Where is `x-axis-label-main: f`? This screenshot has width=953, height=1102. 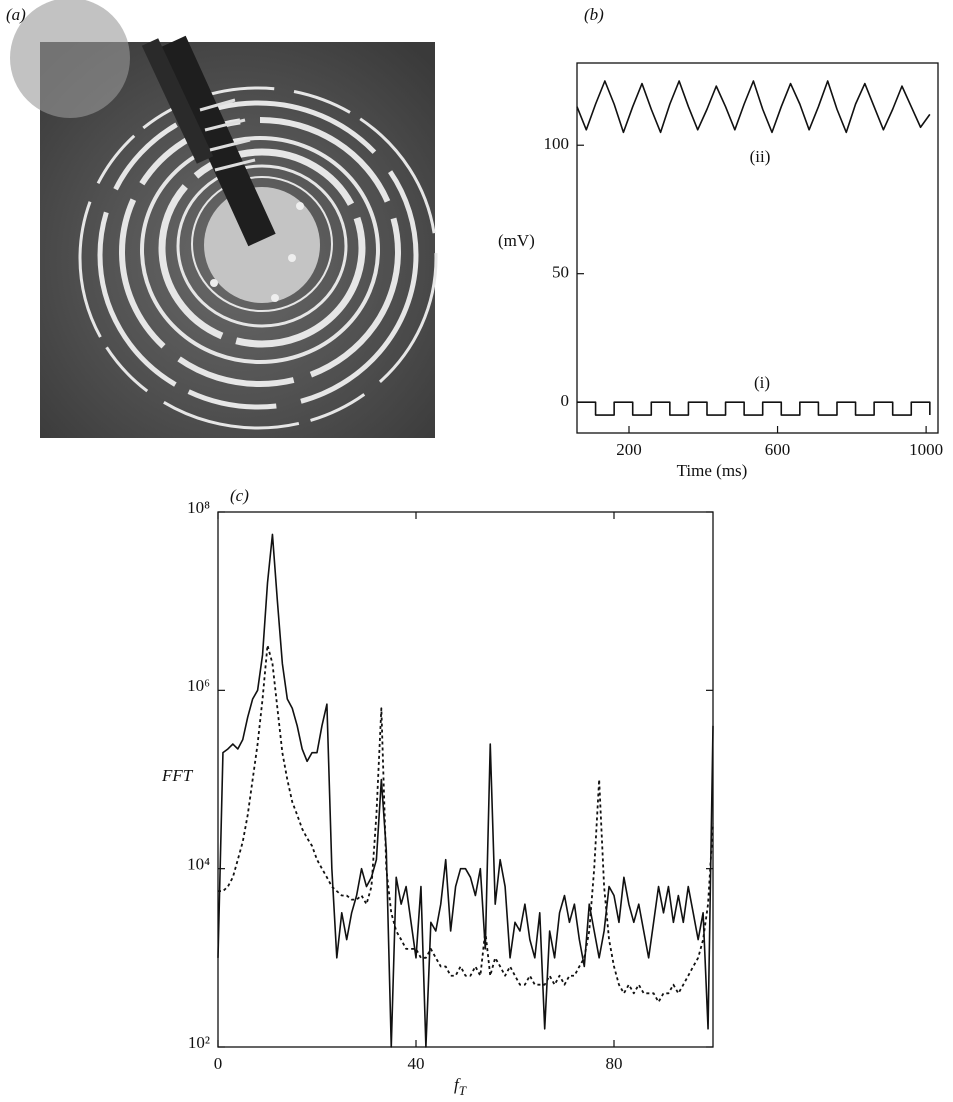 x-axis-label-main: f is located at coordinates (457, 1084).